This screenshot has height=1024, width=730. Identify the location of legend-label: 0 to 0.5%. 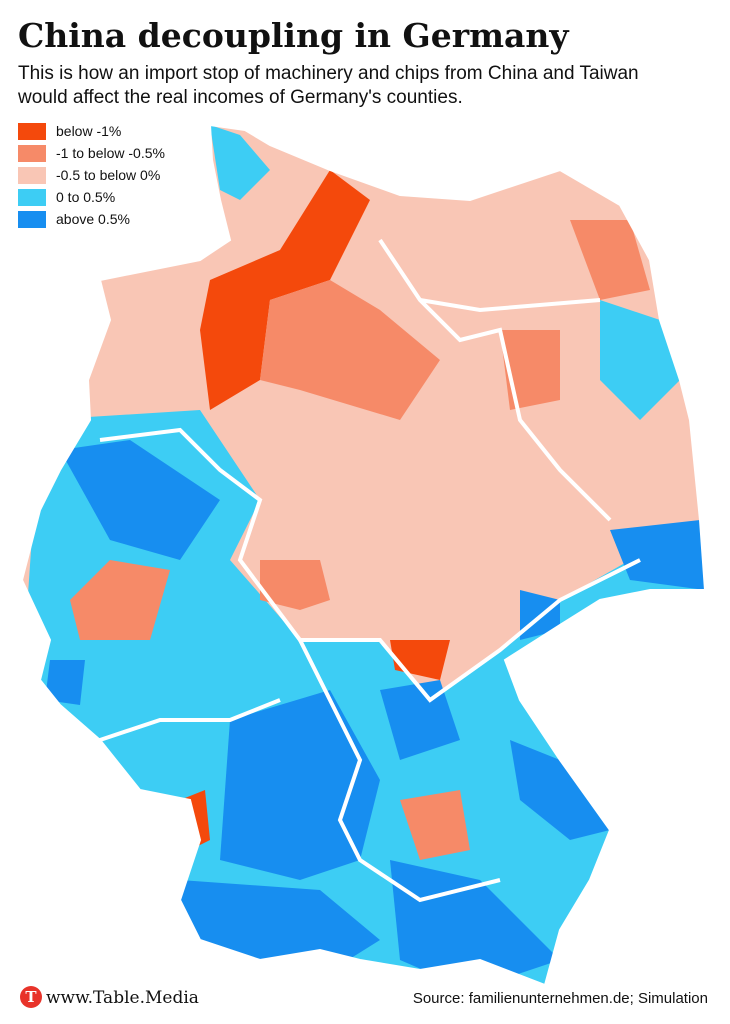
(86, 197).